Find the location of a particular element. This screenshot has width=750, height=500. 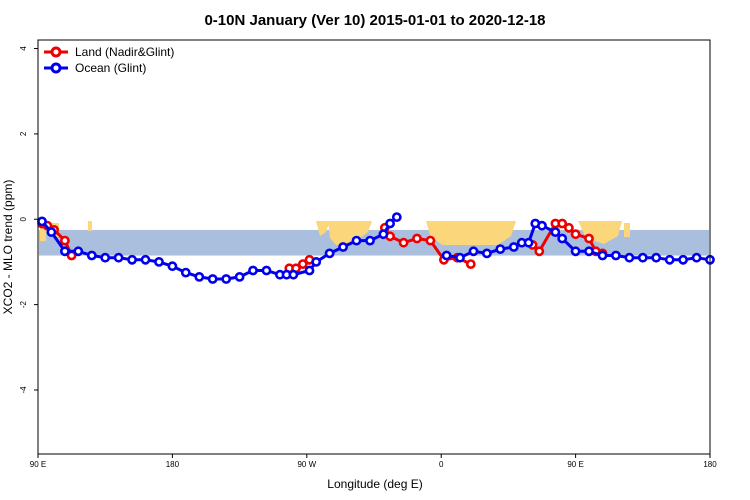

y-axis-label: XCO2 - MLO trend (ppm) is located at coordinates (8, 247).